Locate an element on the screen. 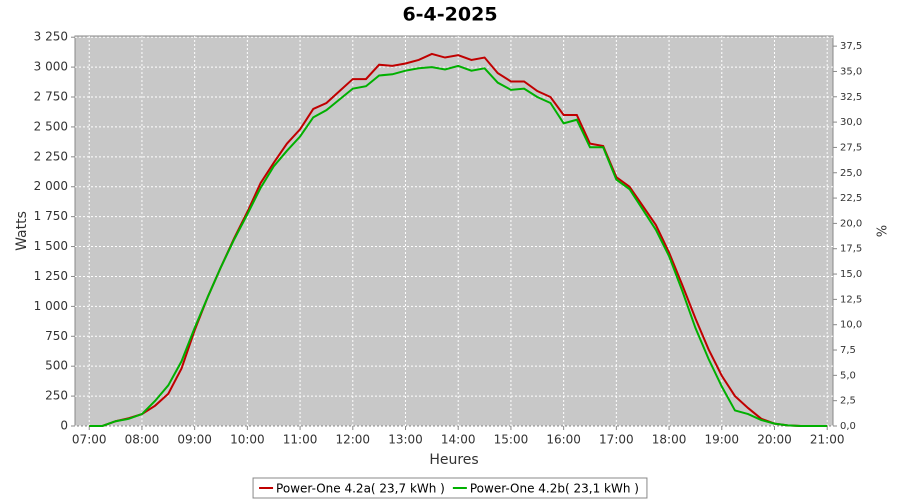  y-tick-label: 250 is located at coordinates (56, 396).